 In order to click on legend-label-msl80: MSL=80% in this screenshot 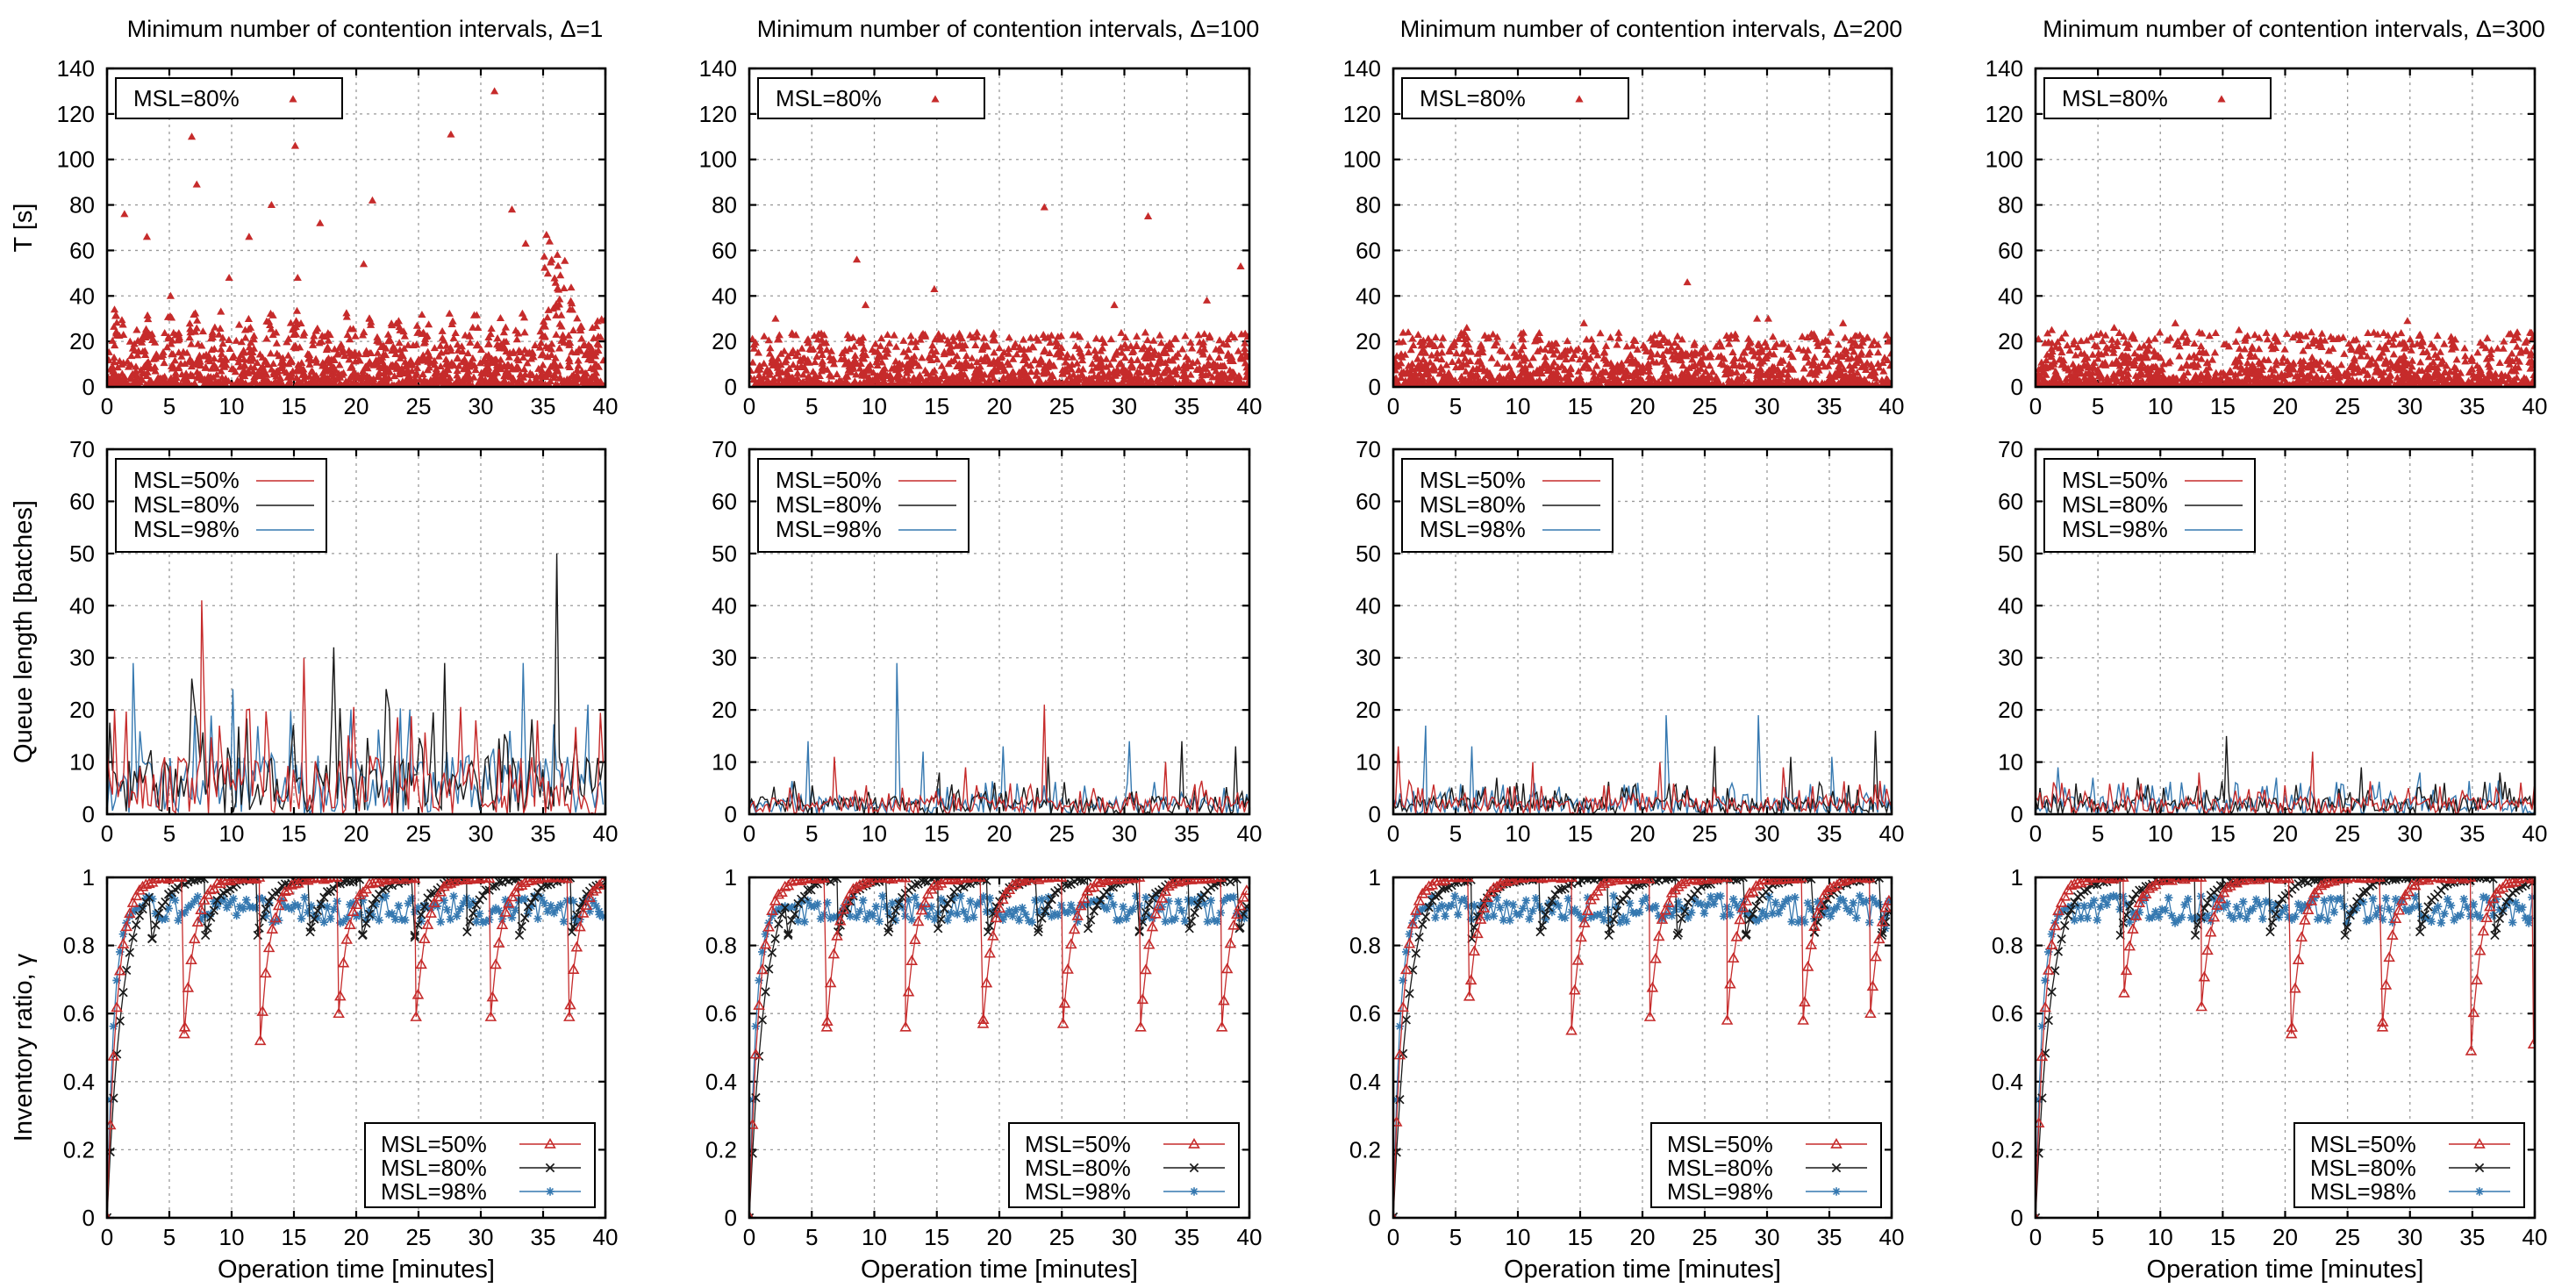, I will do `click(186, 98)`.